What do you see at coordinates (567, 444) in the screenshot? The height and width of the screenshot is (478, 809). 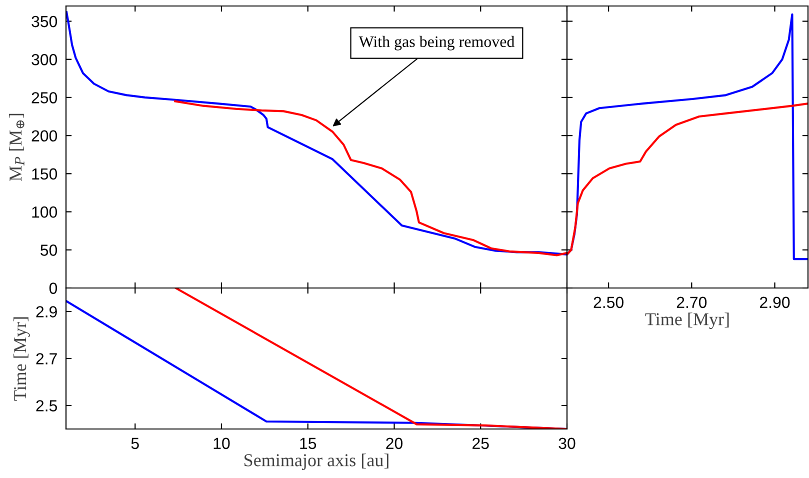 I see `x-tick-label: 30` at bounding box center [567, 444].